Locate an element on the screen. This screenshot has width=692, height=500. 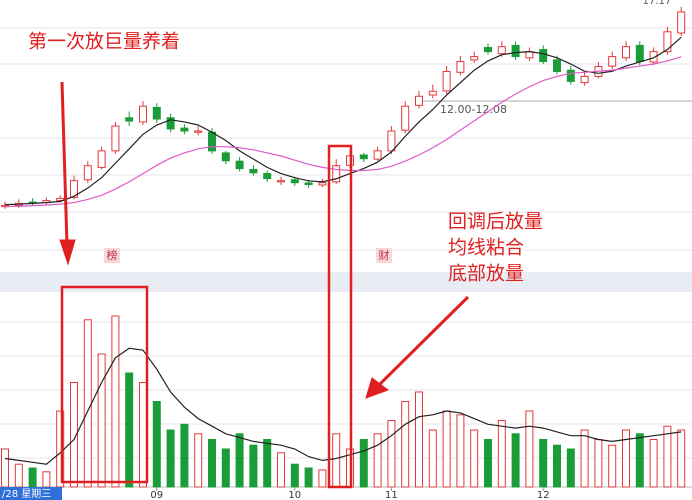
annotation: 第一次放巨量养着 is located at coordinates (104, 42).